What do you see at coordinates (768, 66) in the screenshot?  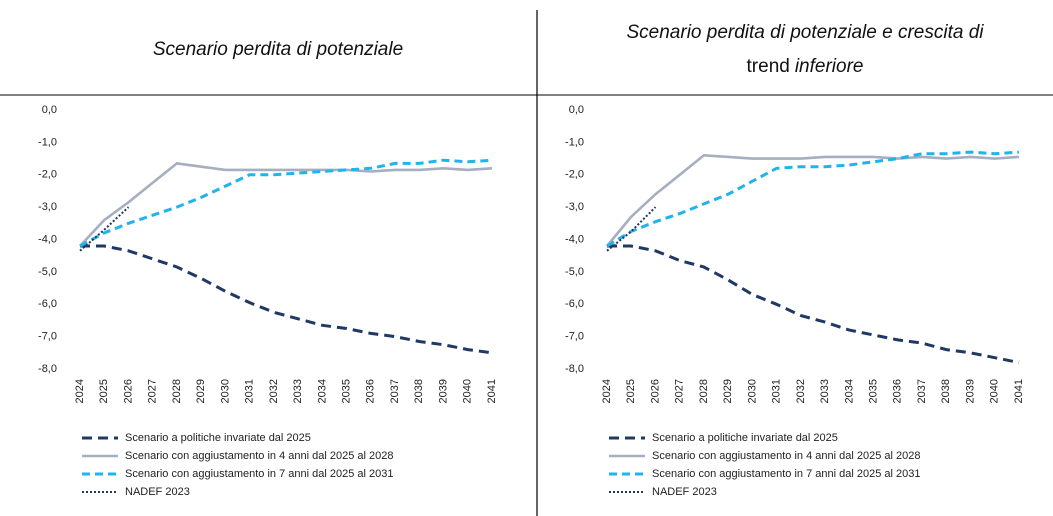 I see `title-part: trend` at bounding box center [768, 66].